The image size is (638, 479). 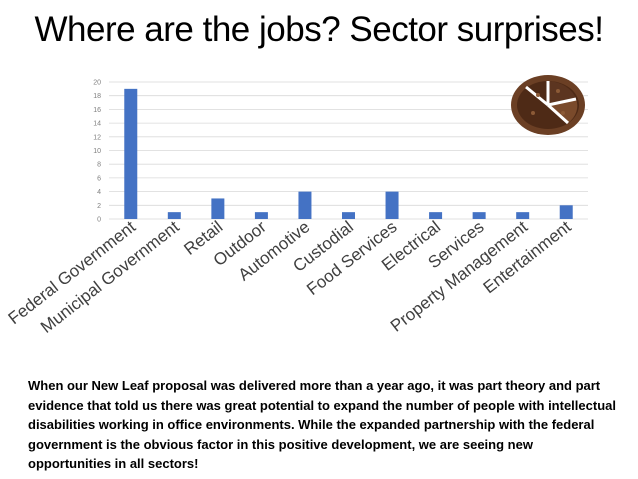 I want to click on slide-title: Where are the jobs? Sector surprises!, so click(x=319, y=29).